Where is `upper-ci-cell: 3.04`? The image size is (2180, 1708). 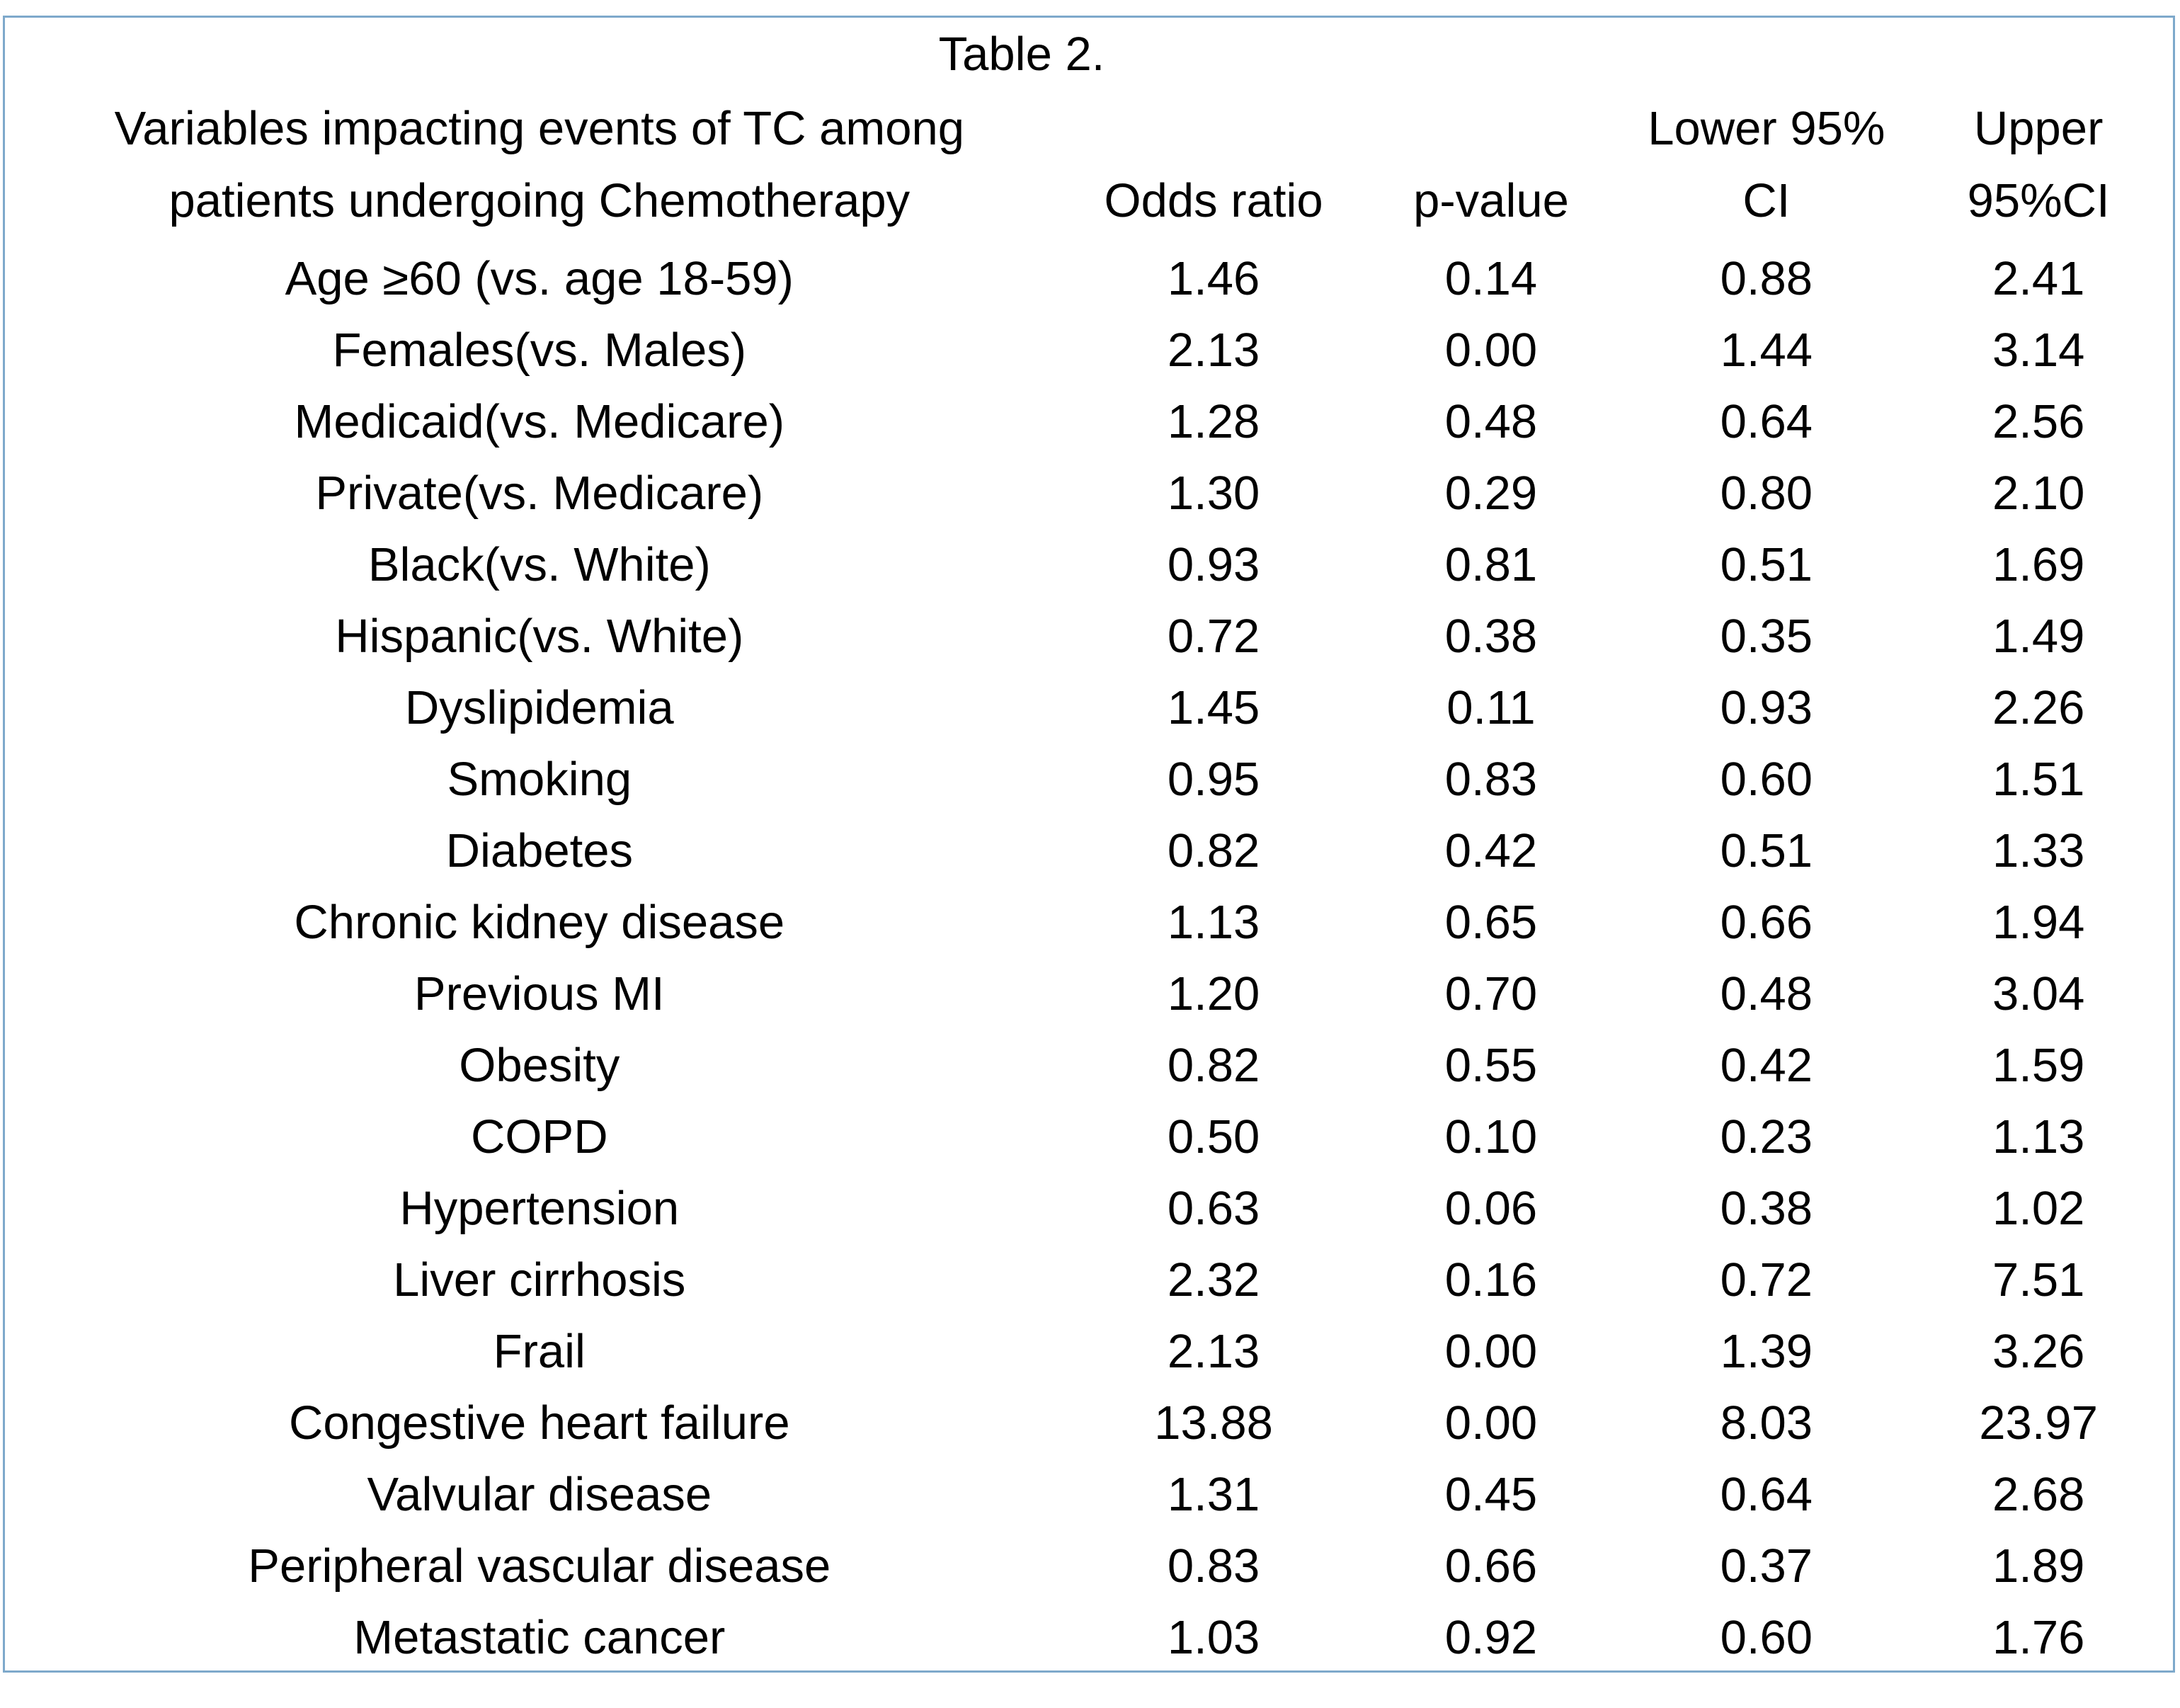 upper-ci-cell: 3.04 is located at coordinates (2038, 993).